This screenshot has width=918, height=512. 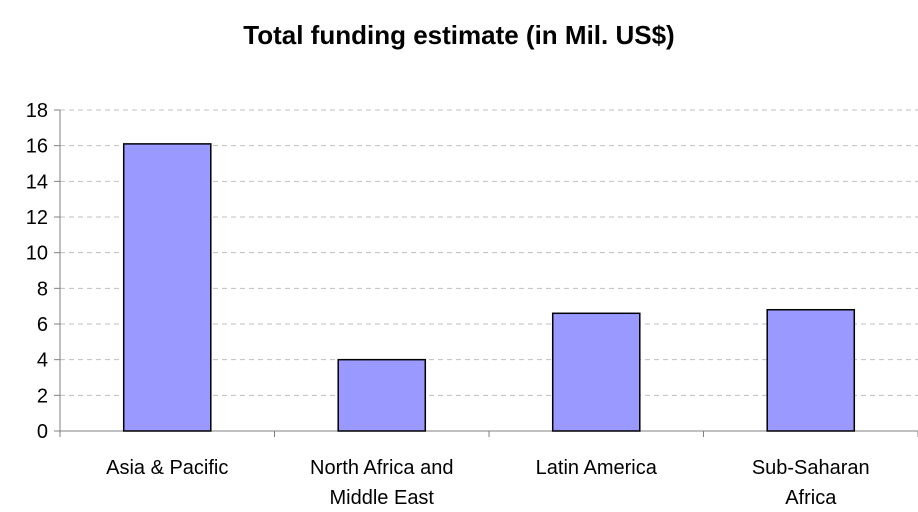 I want to click on y-tick-label: 18, so click(x=37, y=111).